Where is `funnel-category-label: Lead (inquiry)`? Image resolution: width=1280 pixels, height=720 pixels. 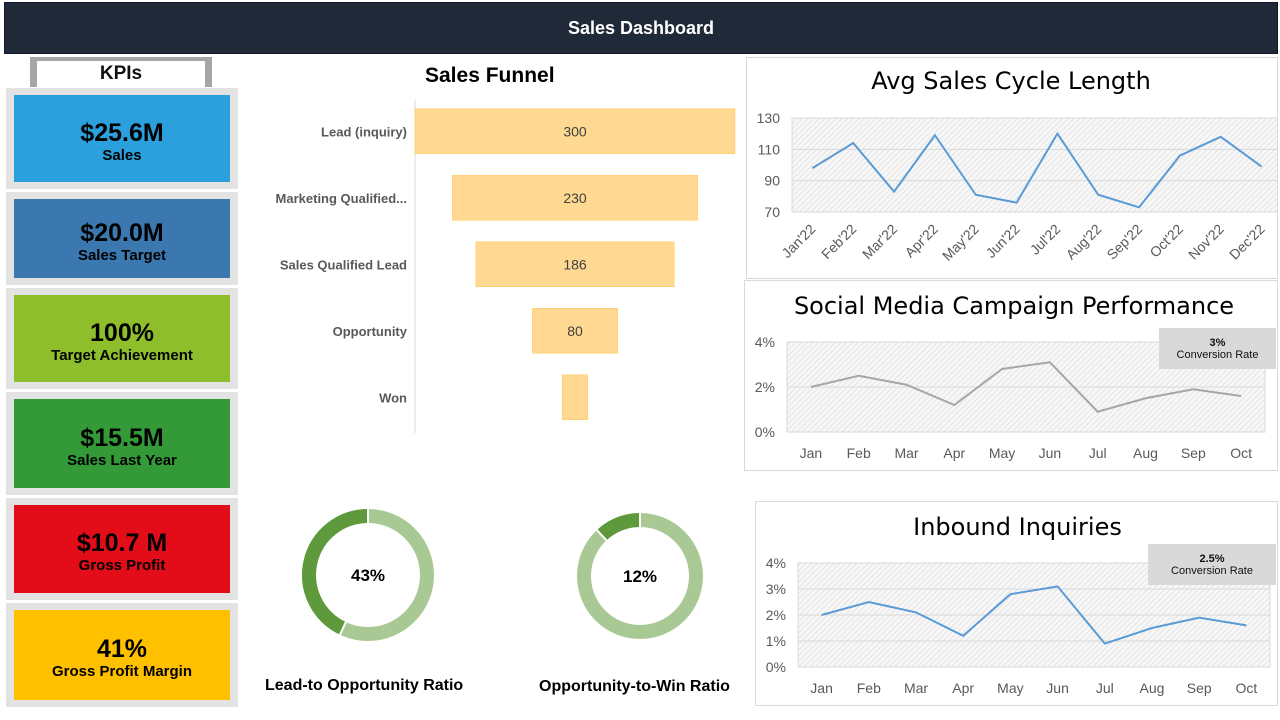 funnel-category-label: Lead (inquiry) is located at coordinates (364, 131).